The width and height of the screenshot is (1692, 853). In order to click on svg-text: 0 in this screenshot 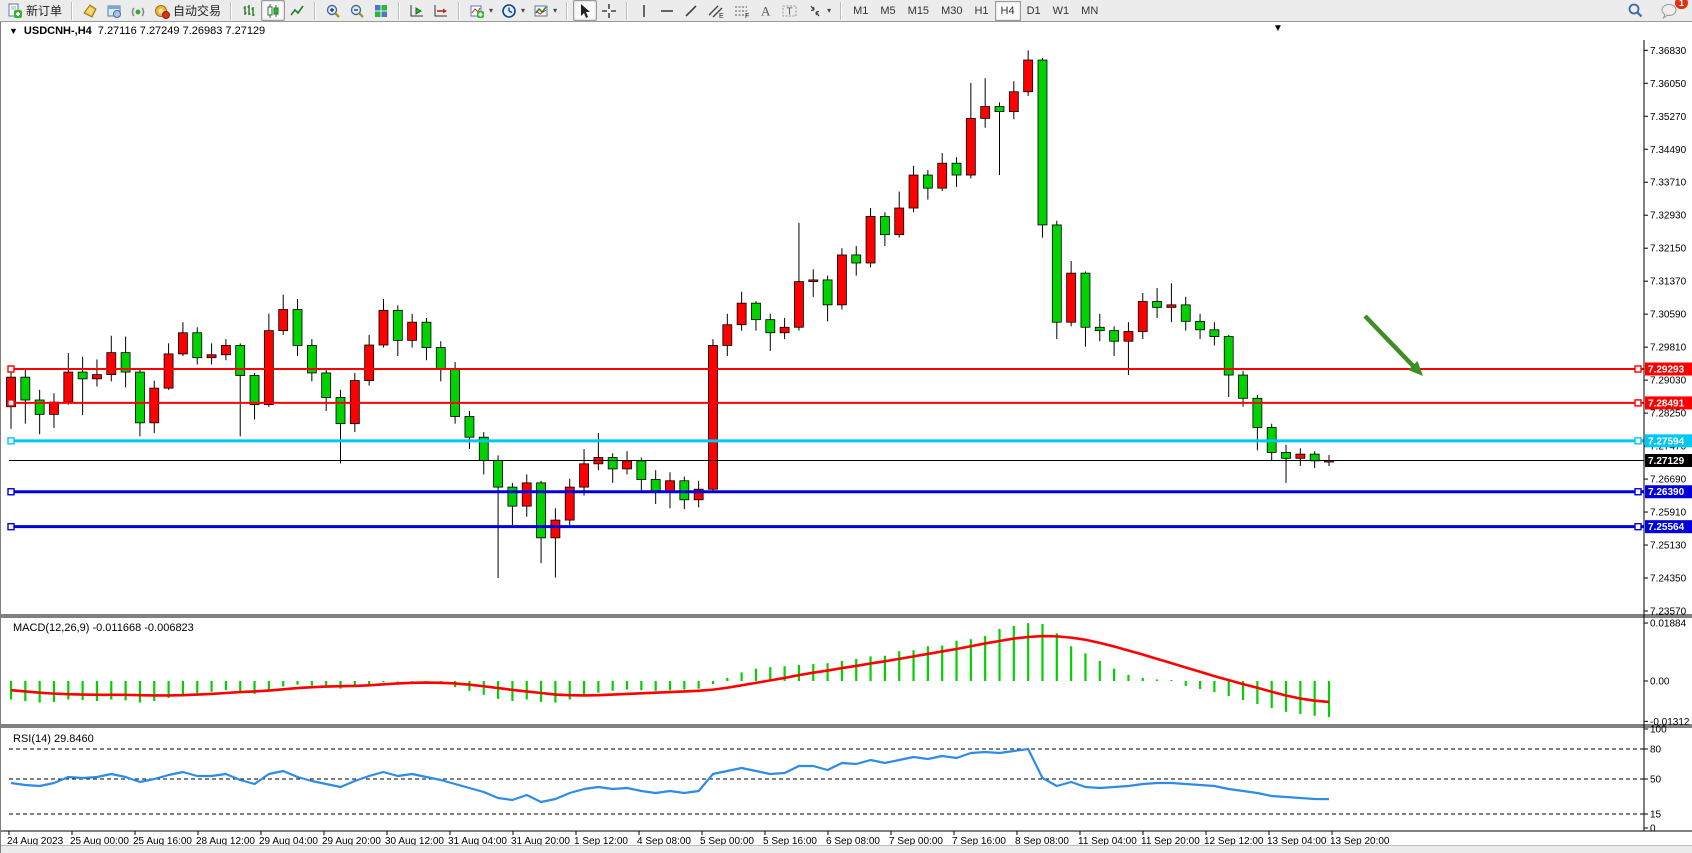, I will do `click(1653, 829)`.